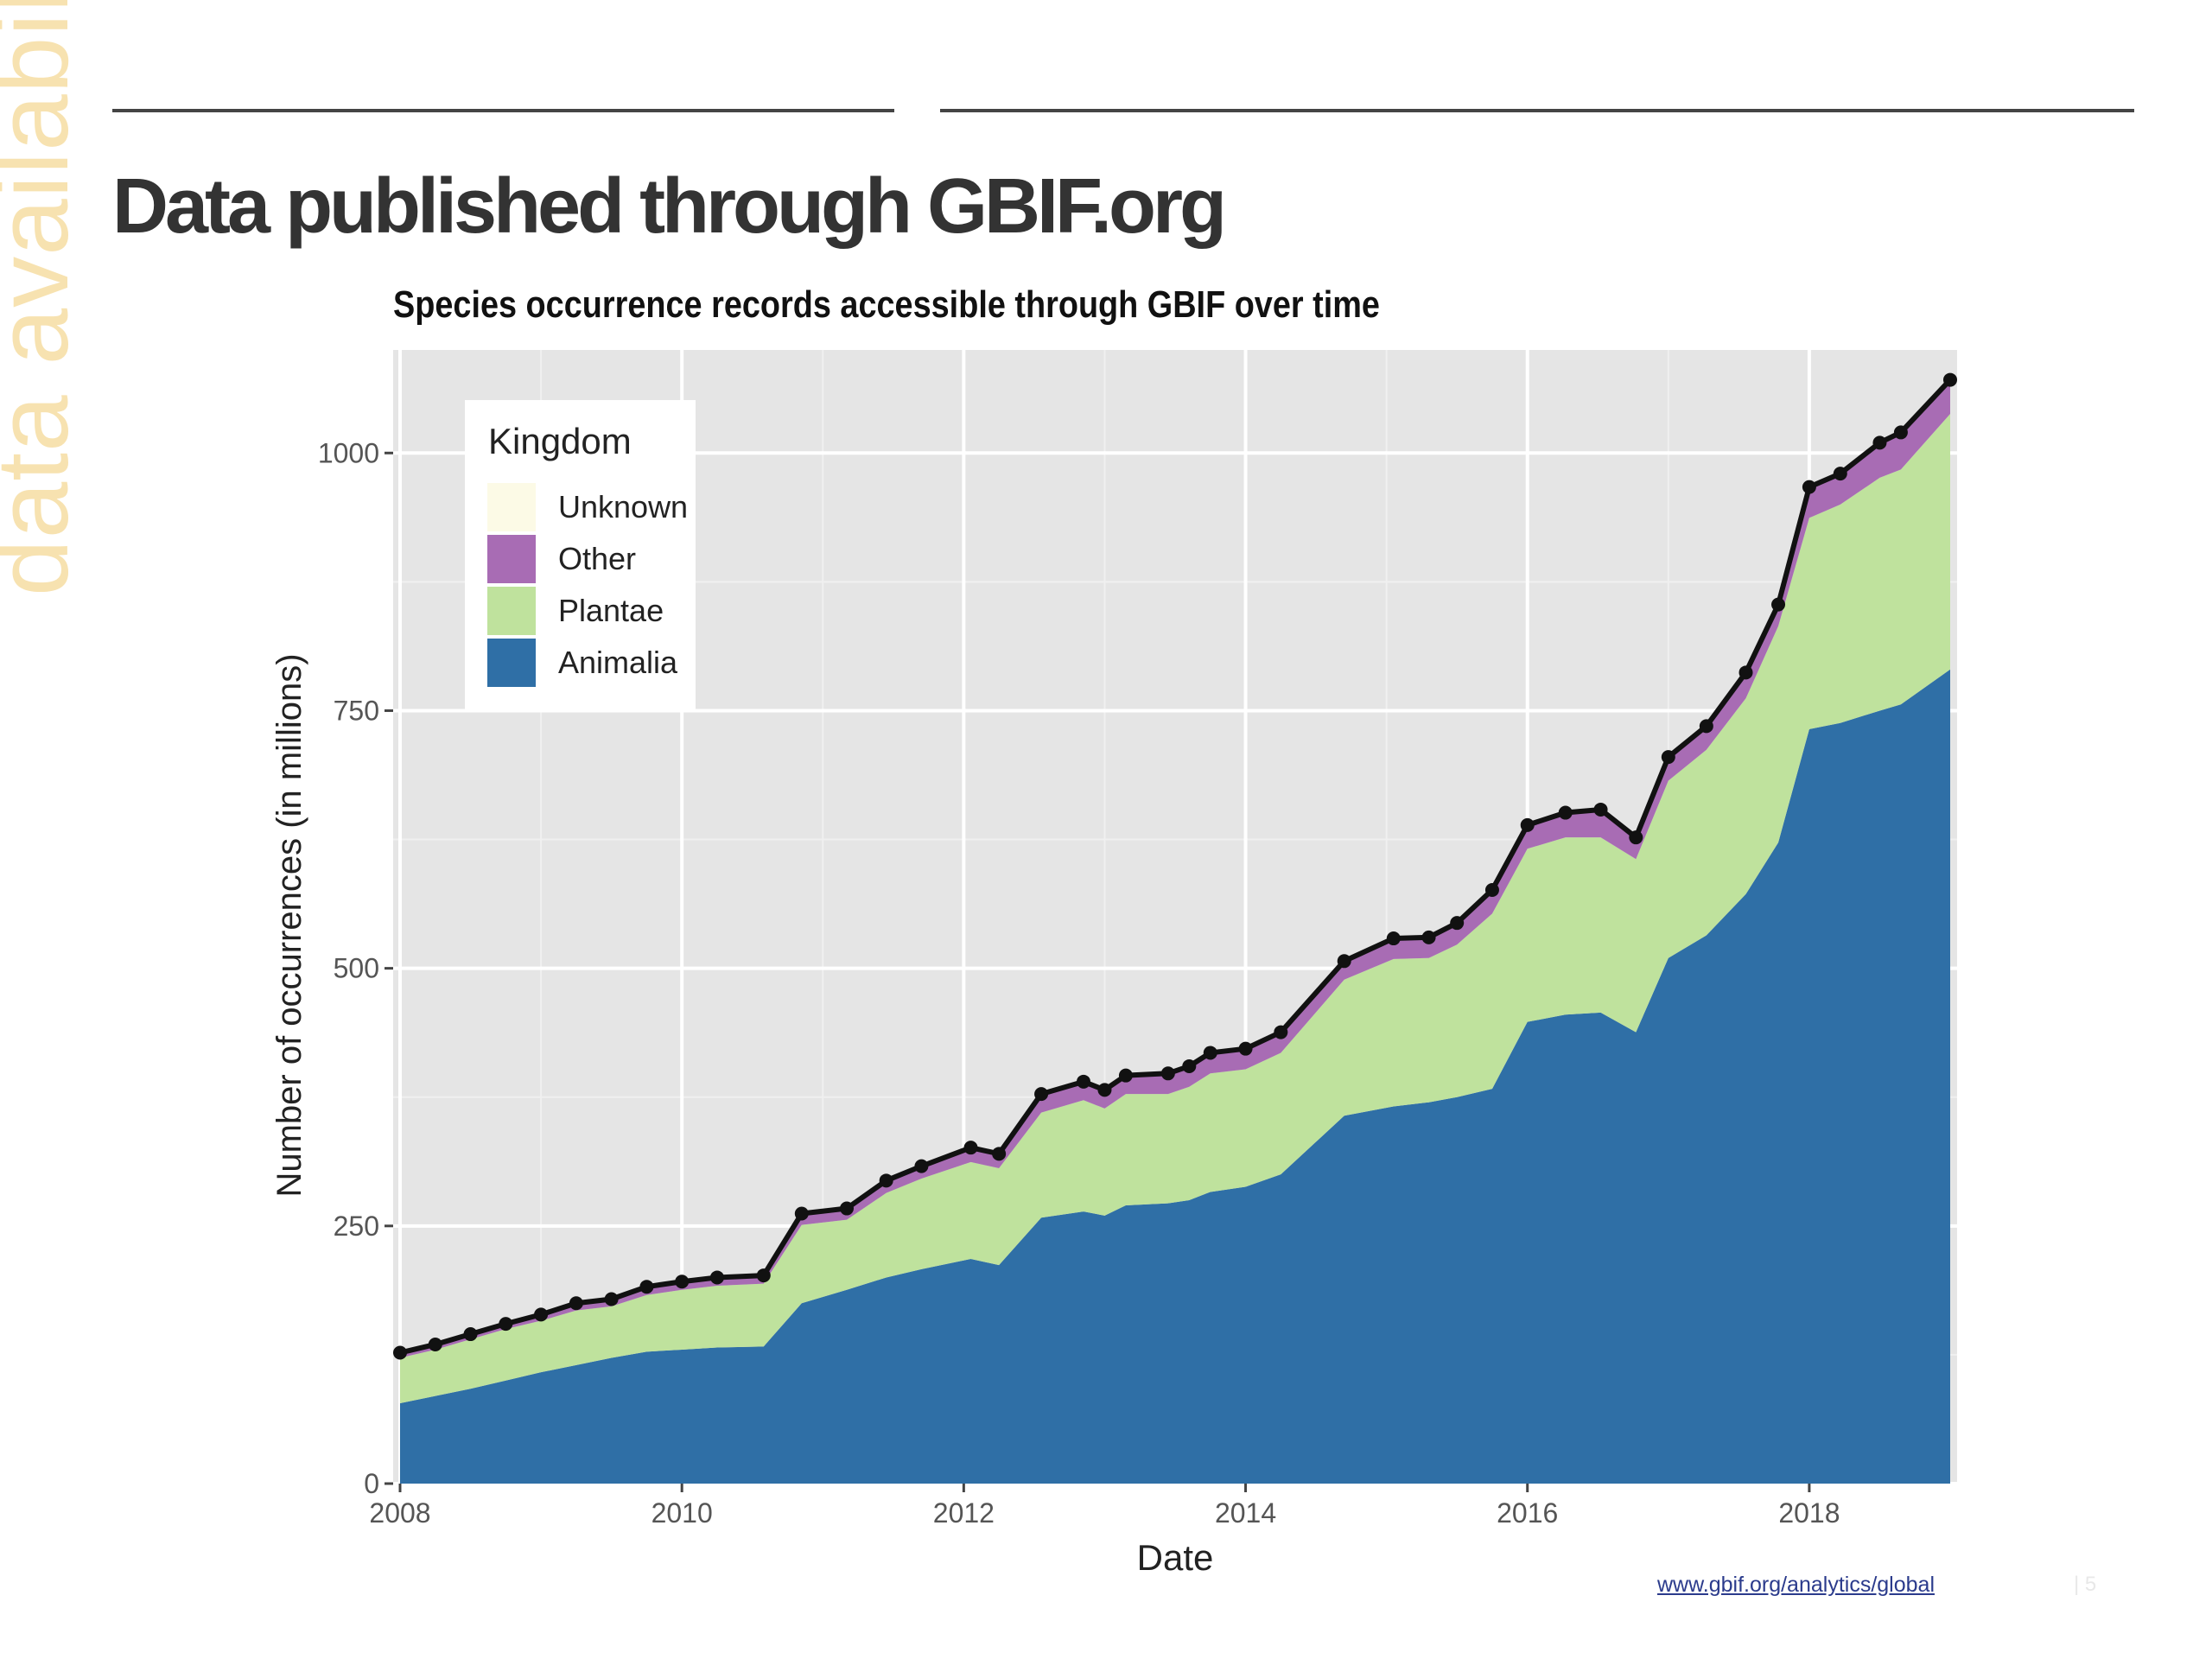 The width and height of the screenshot is (2212, 1659). Describe the element at coordinates (371, 1483) in the screenshot. I see `y-tick-label: 0` at that location.